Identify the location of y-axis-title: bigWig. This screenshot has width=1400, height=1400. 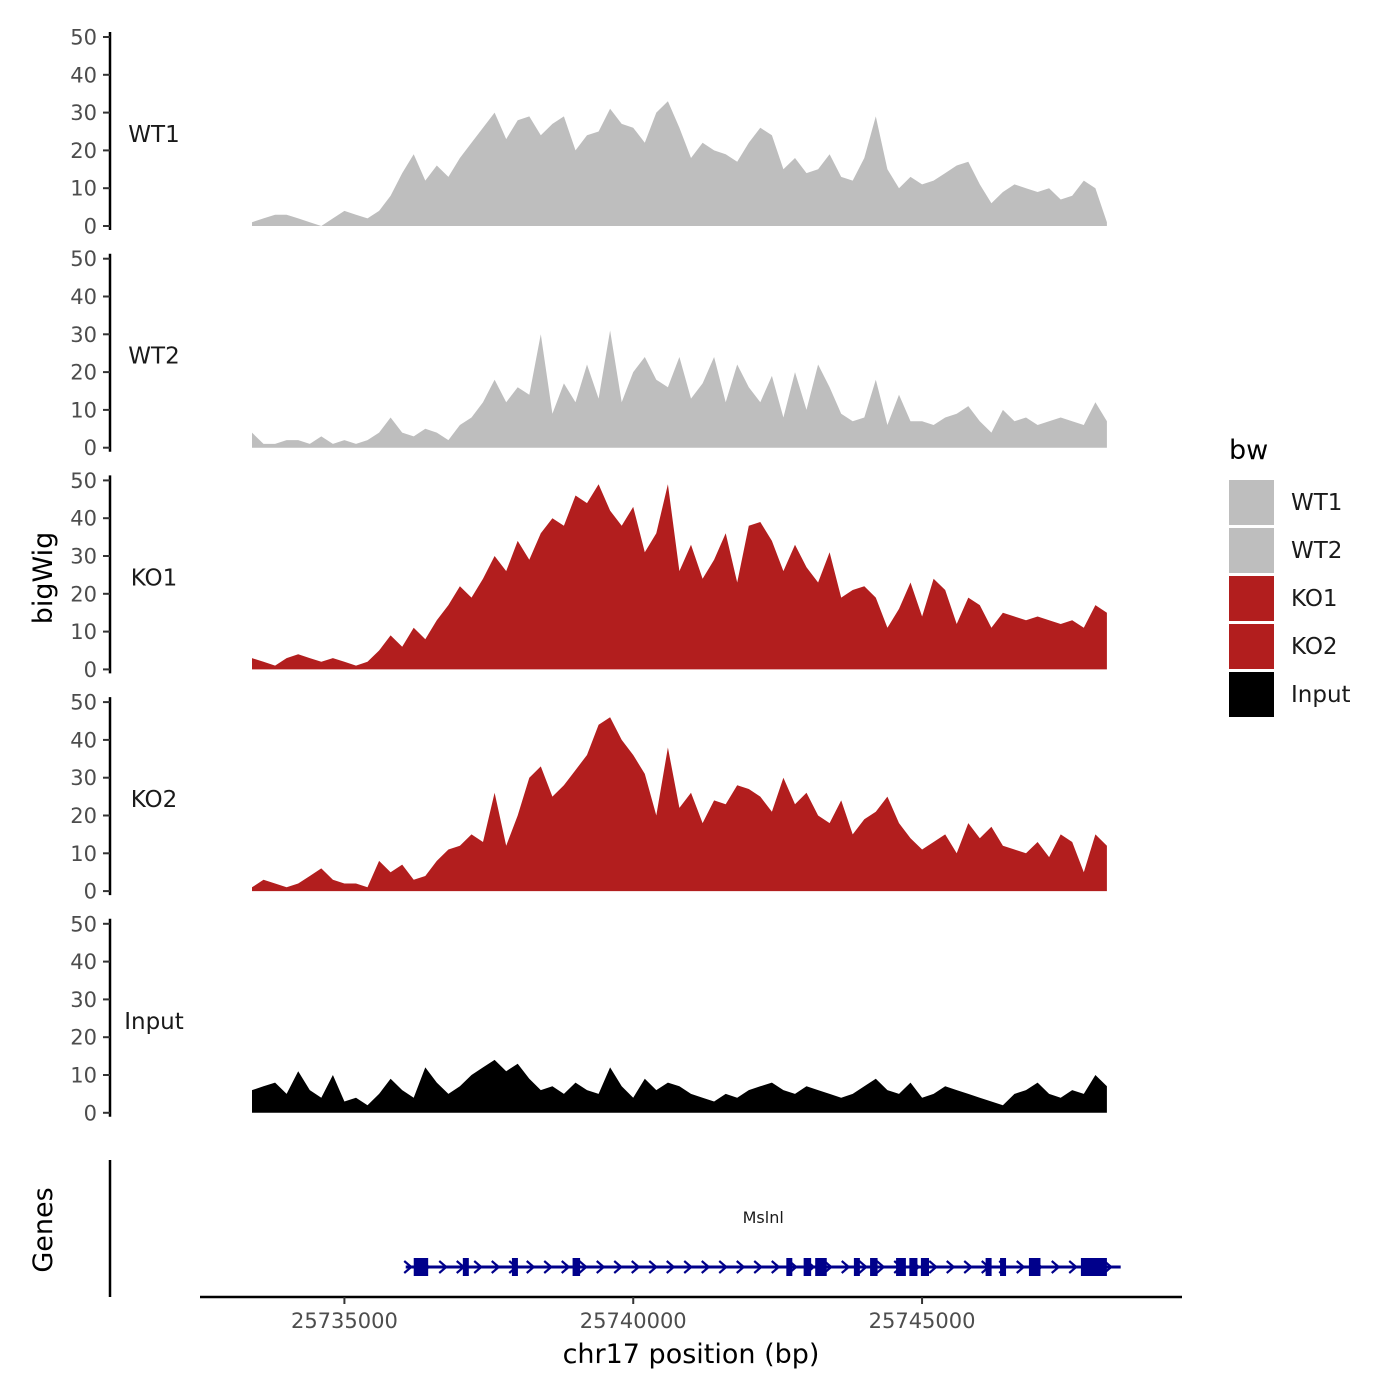
(43, 578).